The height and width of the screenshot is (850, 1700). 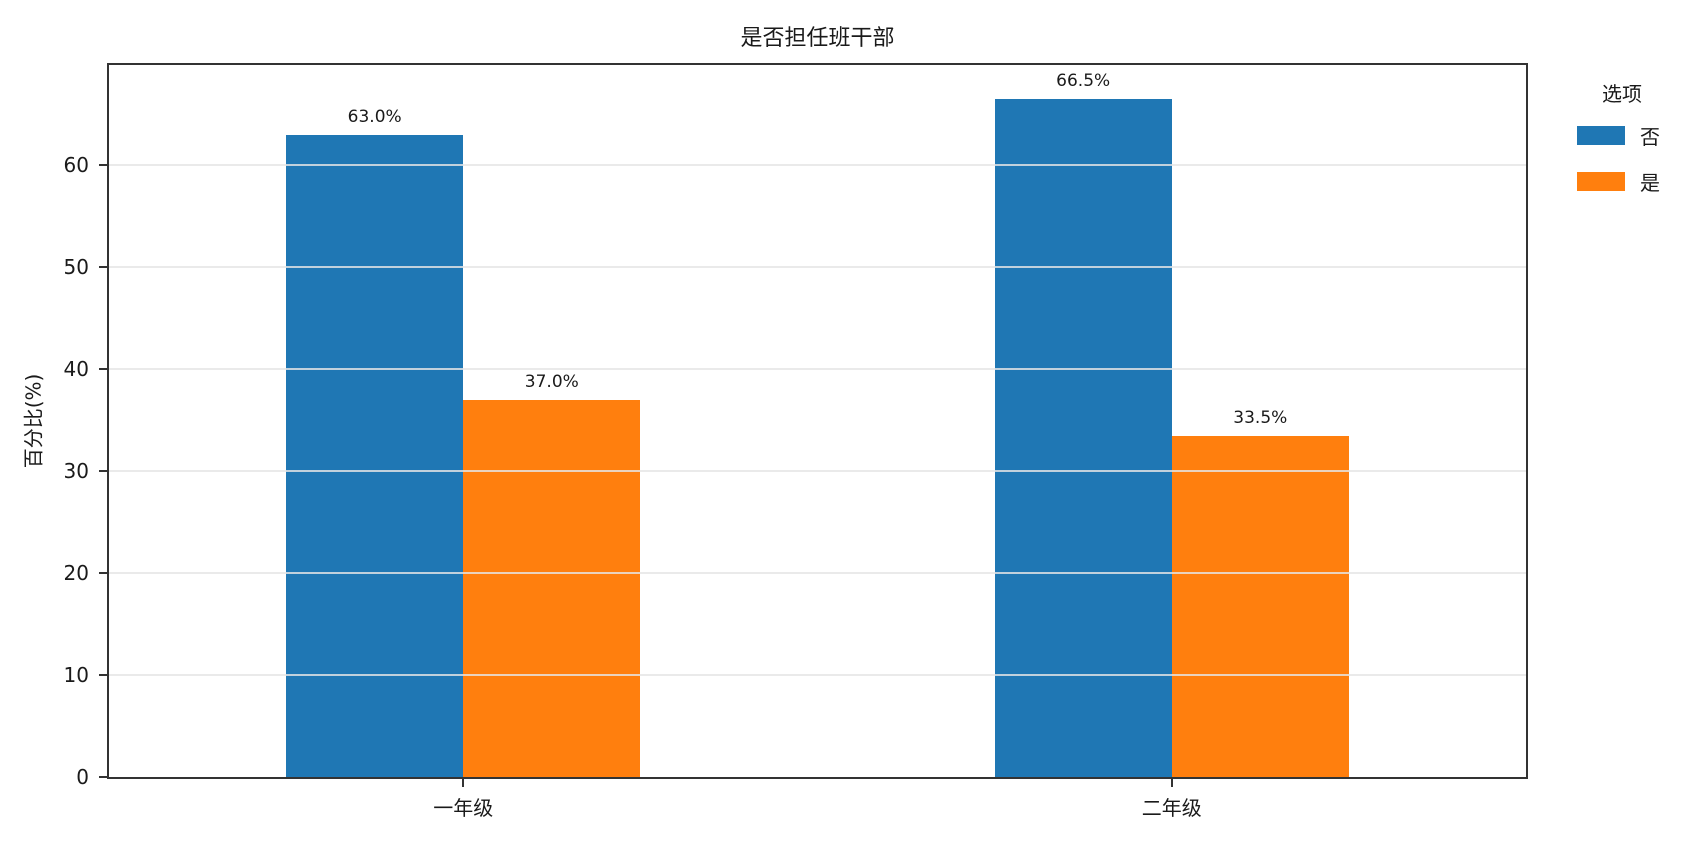 I want to click on bar-一年级-是, so click(x=552, y=588).